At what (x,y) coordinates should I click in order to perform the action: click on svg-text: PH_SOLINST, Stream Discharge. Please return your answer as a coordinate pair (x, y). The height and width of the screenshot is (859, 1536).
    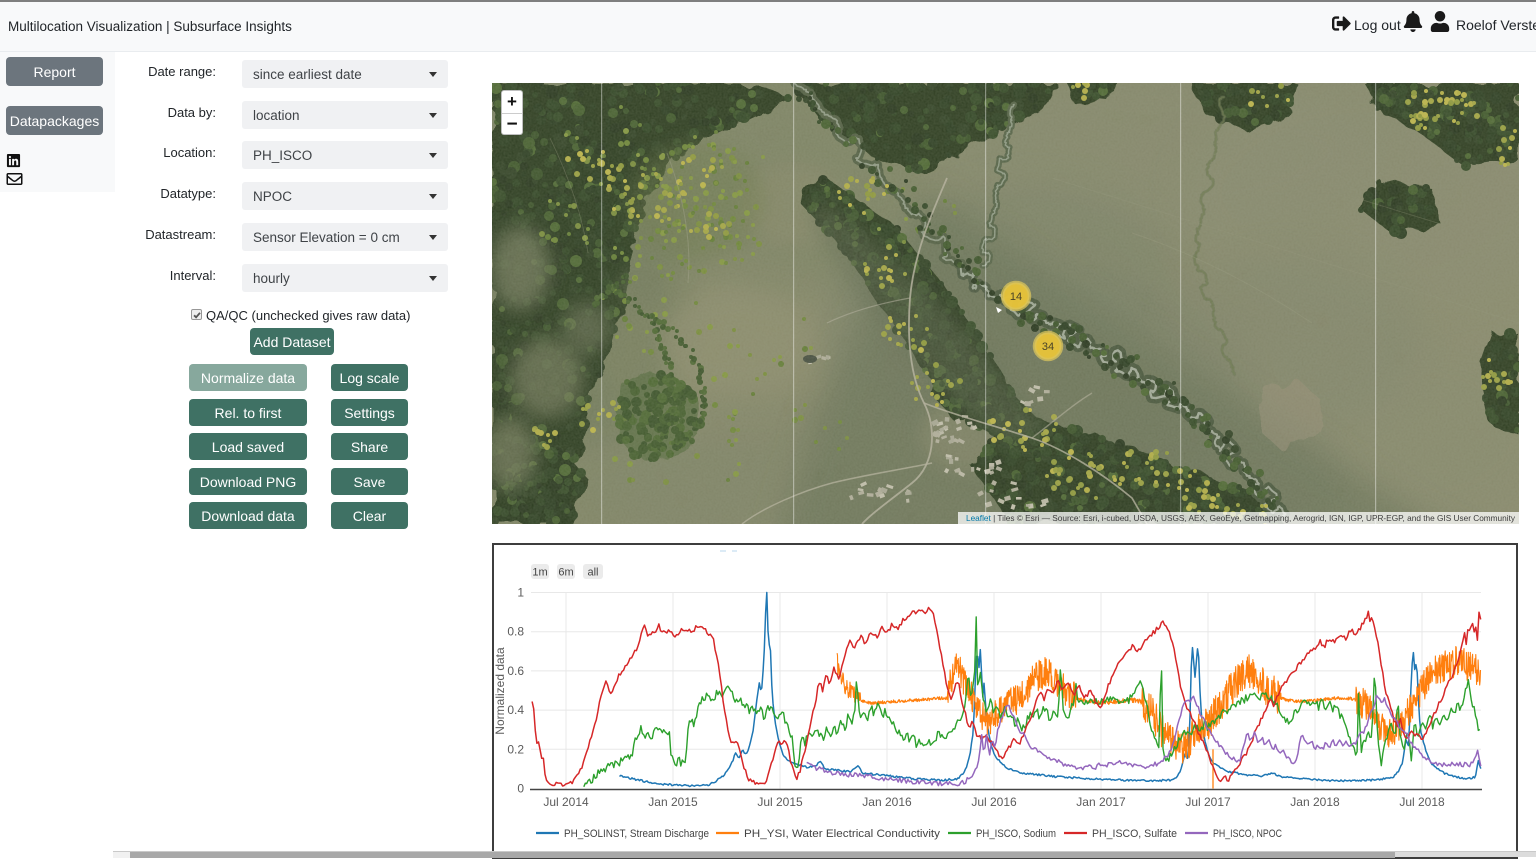
    Looking at the image, I should click on (636, 834).